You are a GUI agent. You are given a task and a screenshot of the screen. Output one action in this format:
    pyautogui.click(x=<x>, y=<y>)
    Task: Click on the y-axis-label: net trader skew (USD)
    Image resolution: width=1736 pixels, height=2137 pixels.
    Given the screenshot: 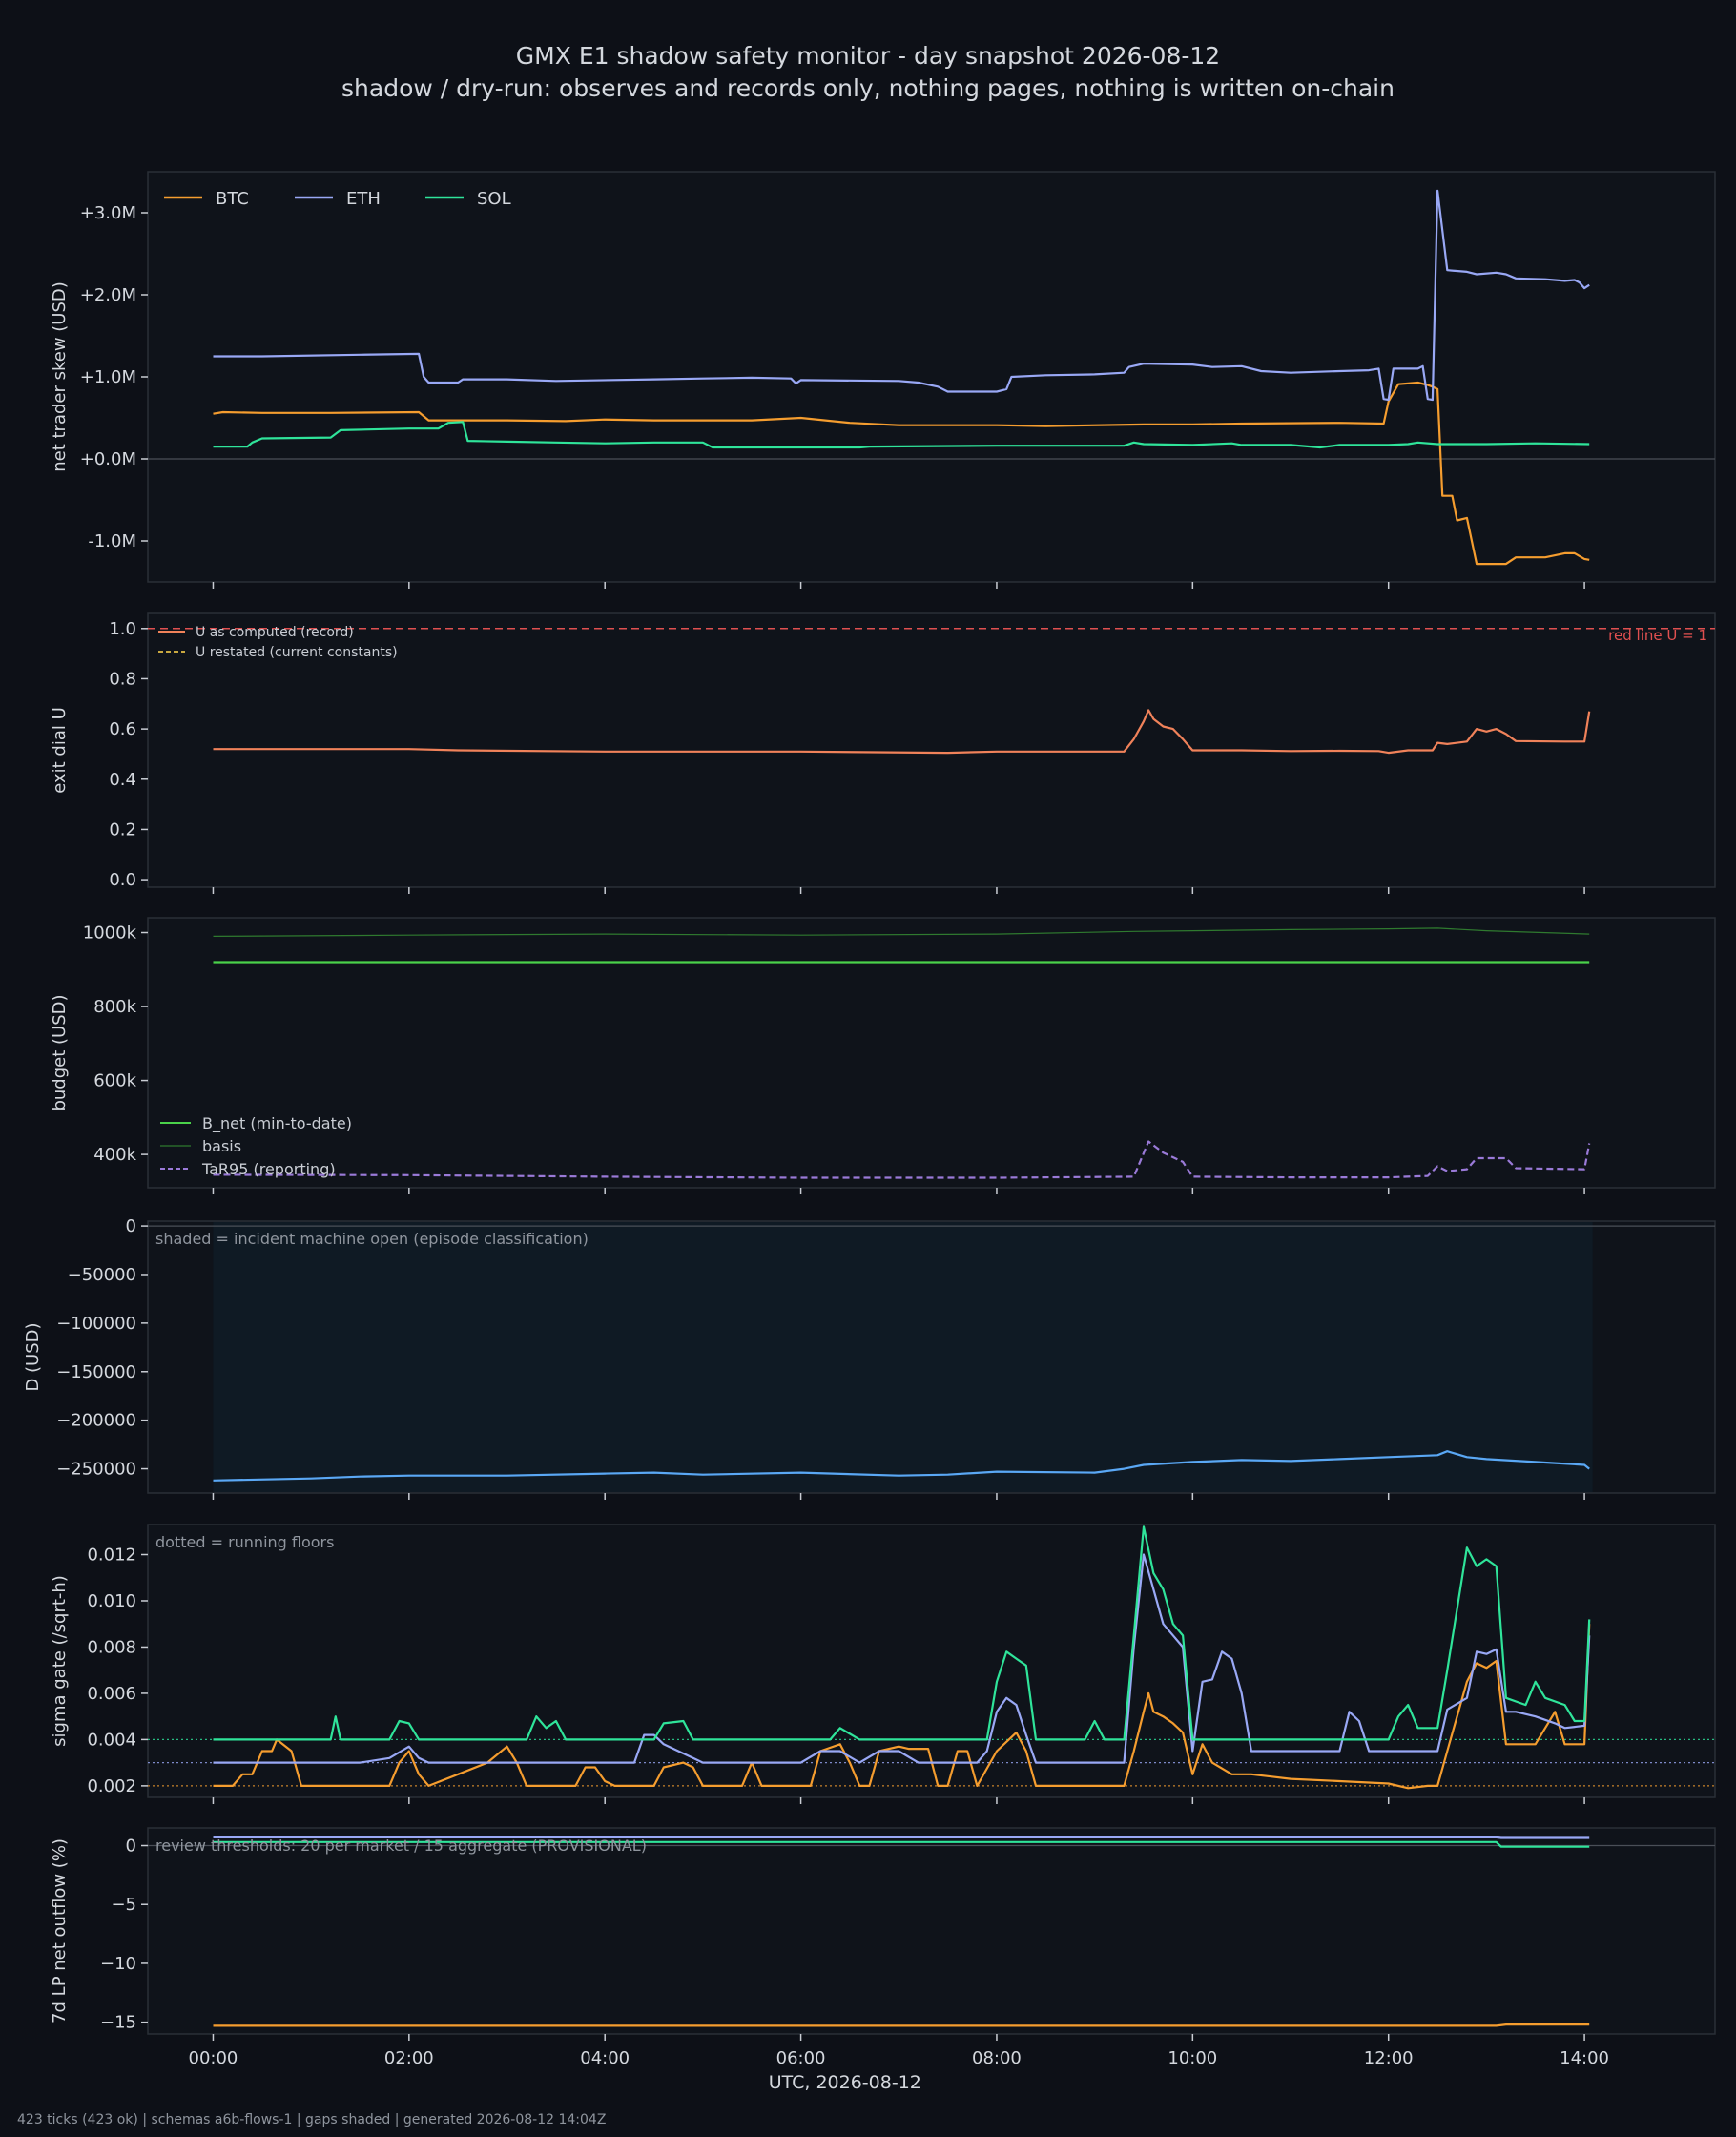 What is the action you would take?
    pyautogui.click(x=60, y=376)
    